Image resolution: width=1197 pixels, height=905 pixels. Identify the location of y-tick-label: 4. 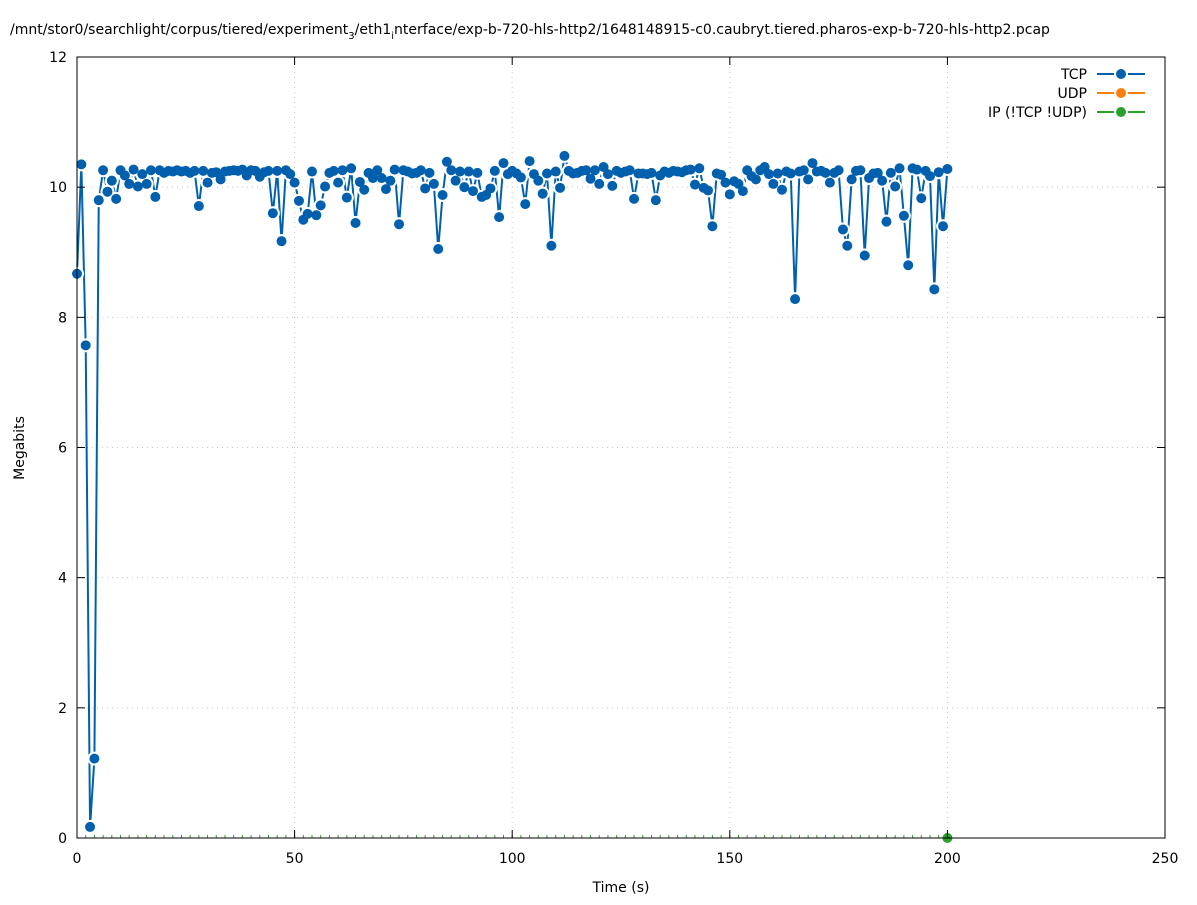
(62, 579).